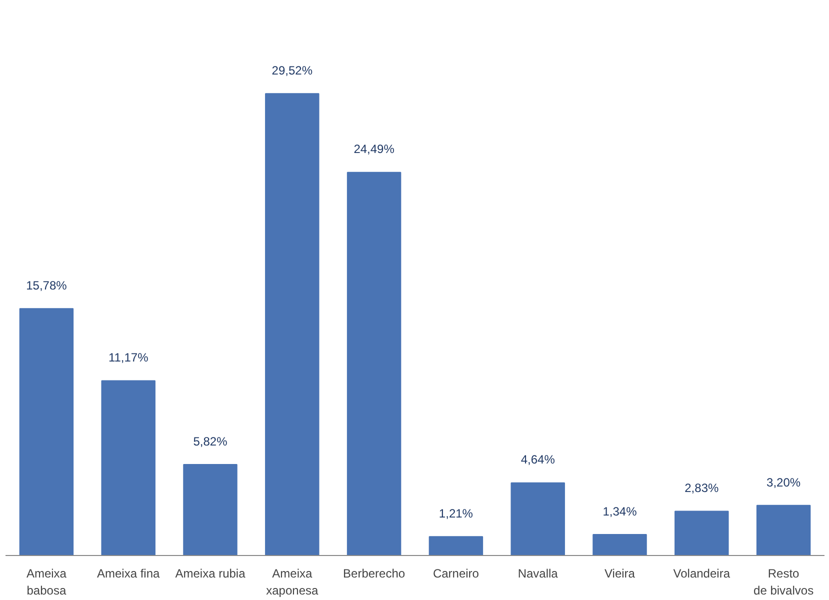 The width and height of the screenshot is (829, 600). Describe the element at coordinates (784, 582) in the screenshot. I see `x-tick-label: Resto de bivalvos` at that location.